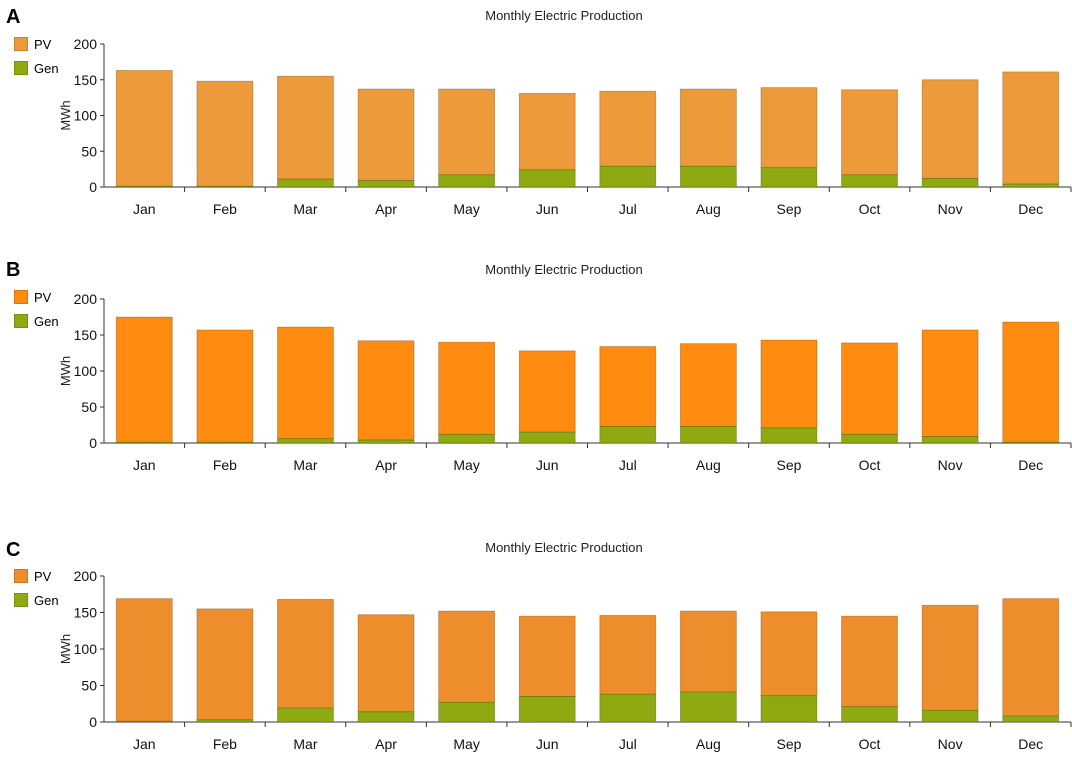 The height and width of the screenshot is (761, 1072). I want to click on y-tick-label: 0, so click(93, 187).